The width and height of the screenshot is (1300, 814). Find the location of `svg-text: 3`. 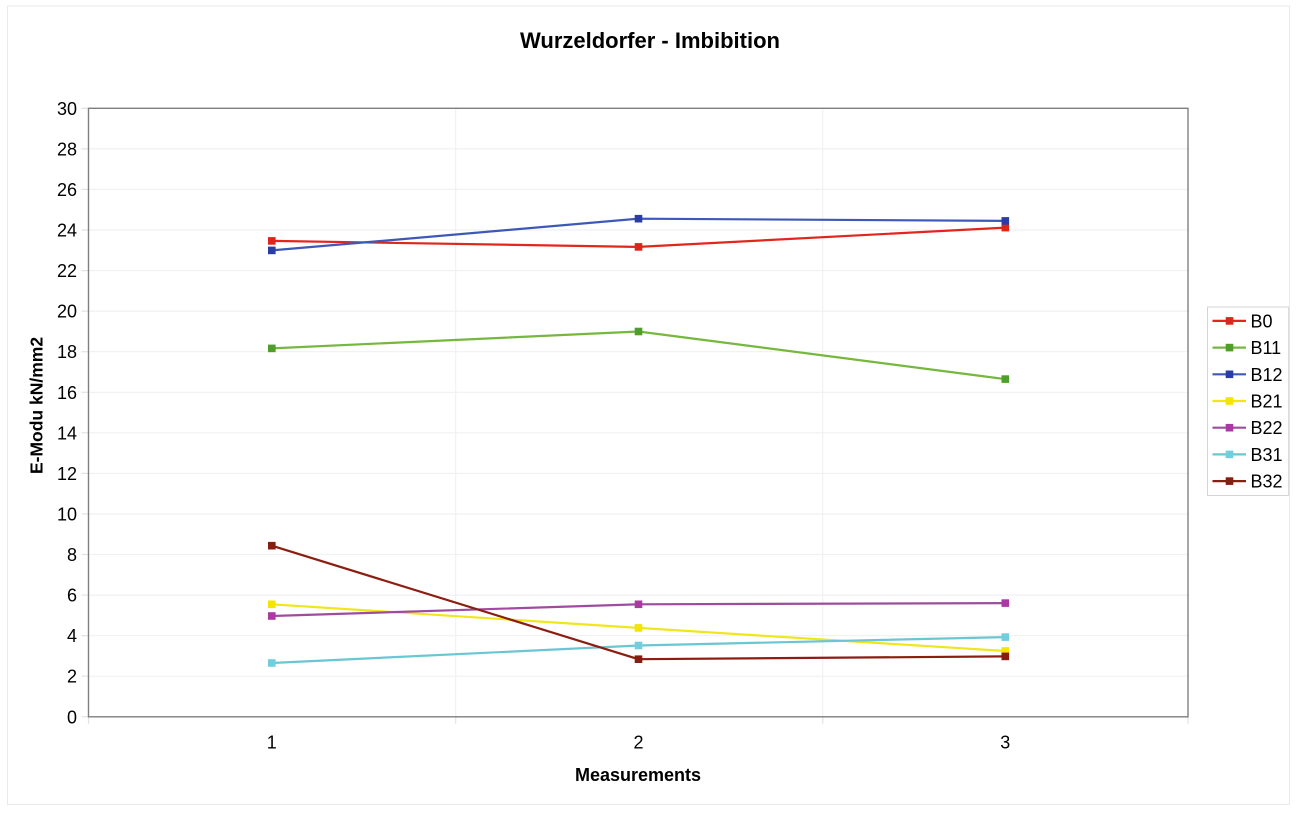

svg-text: 3 is located at coordinates (1005, 743).